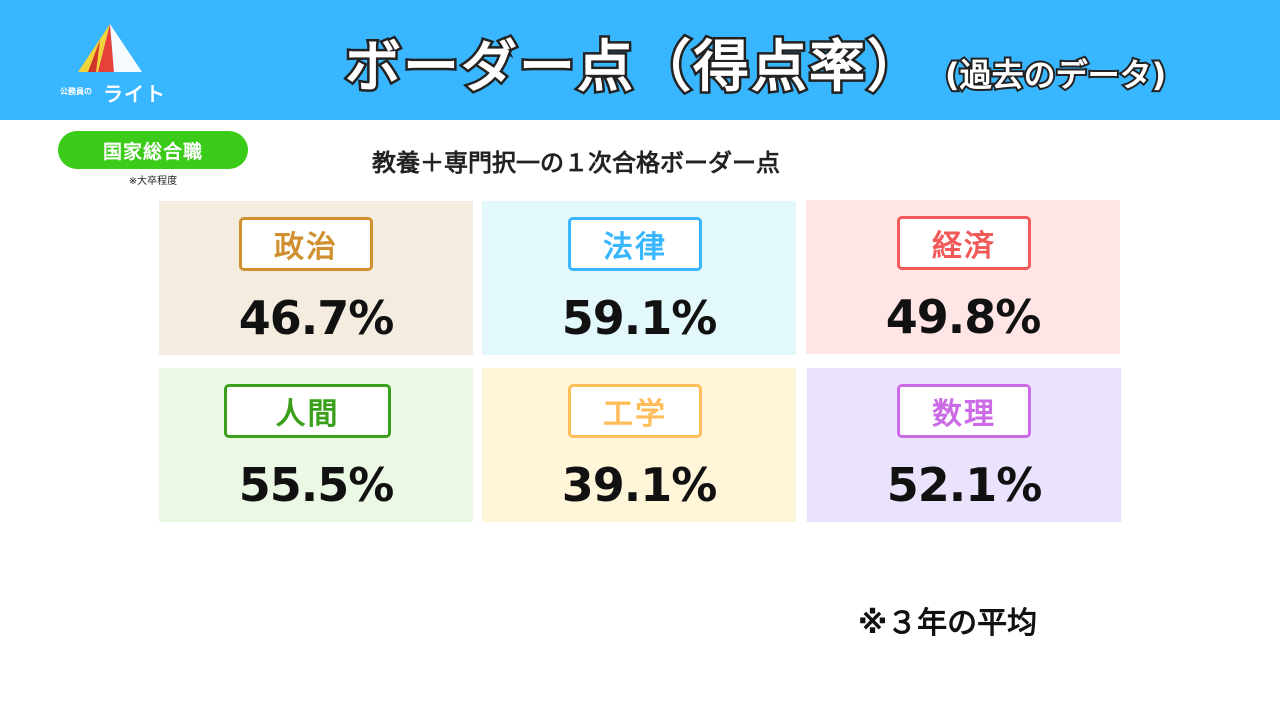  I want to click on score-card-seiji: 政治 46.7%, so click(316, 278).